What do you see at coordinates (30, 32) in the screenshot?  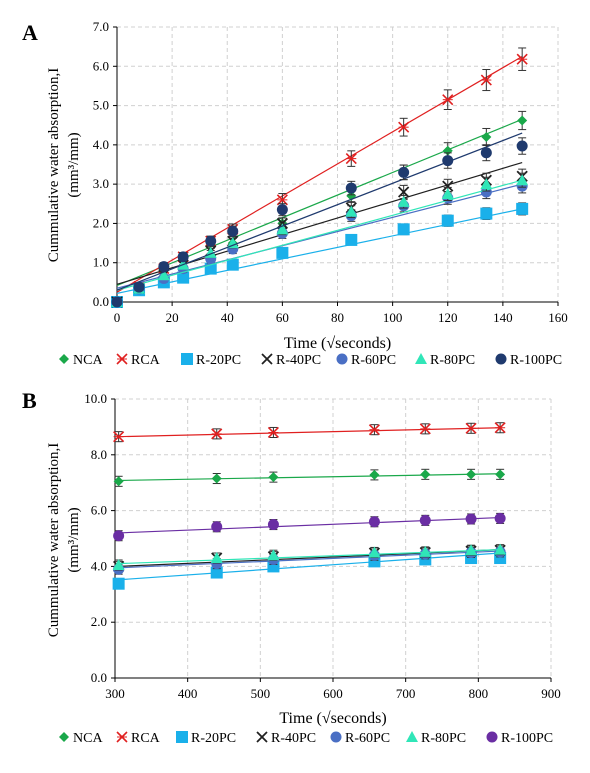 I see `panel-label: A` at bounding box center [30, 32].